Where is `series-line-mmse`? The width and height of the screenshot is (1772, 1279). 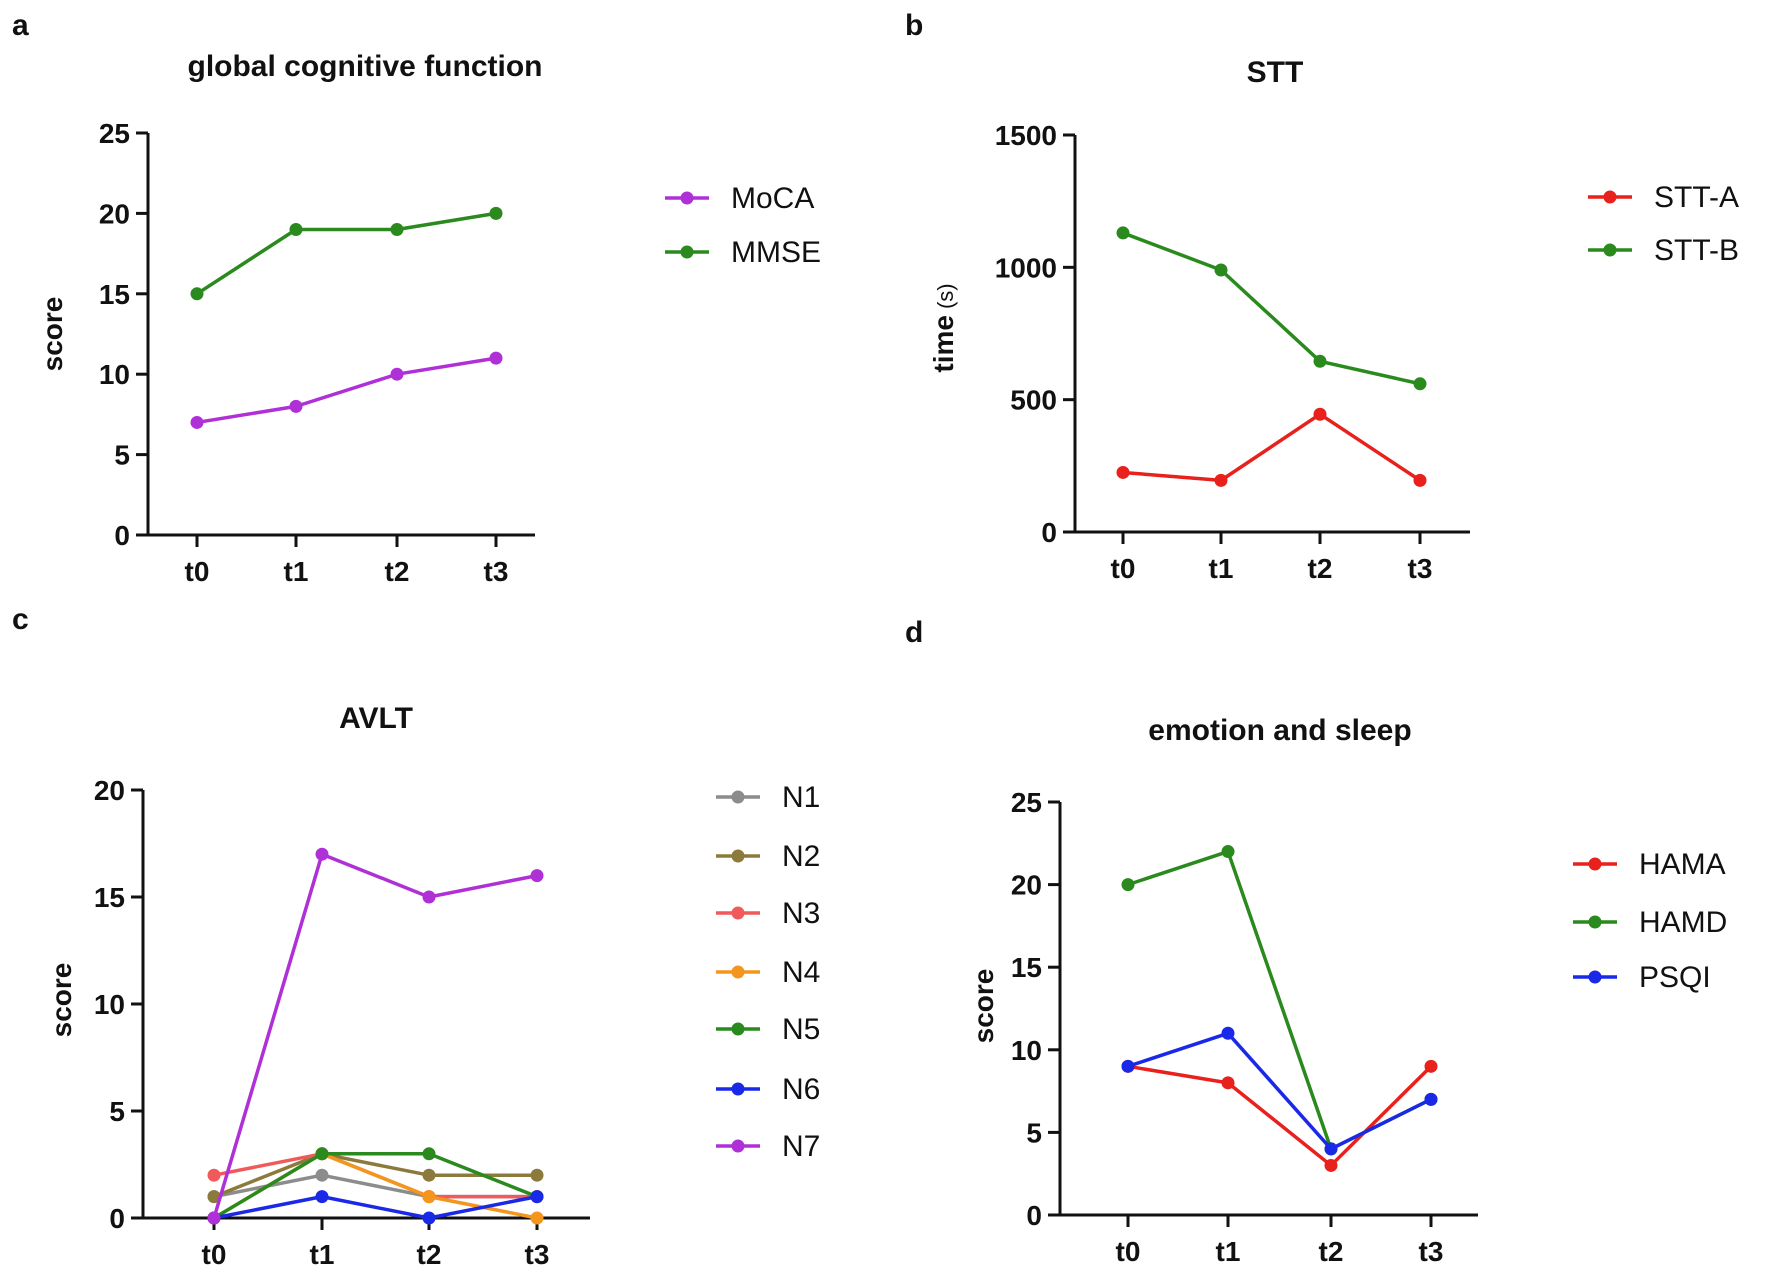
series-line-mmse is located at coordinates (346, 253).